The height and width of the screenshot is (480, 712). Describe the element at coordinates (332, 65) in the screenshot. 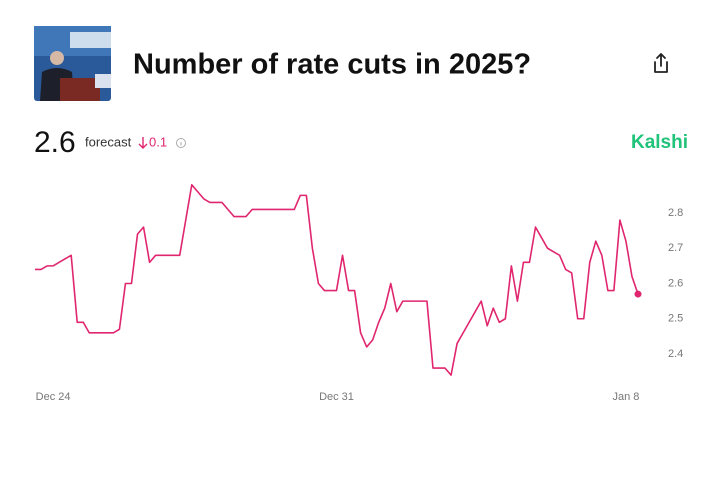

I see `market-title: Number of rate cuts in 2025?` at that location.